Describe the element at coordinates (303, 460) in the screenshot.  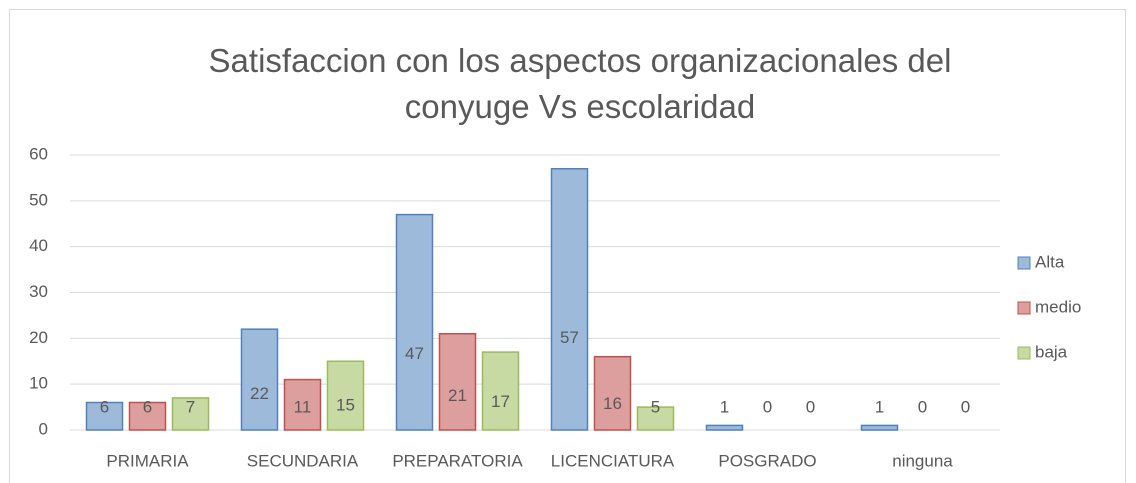
I see `x-tick-label: SECUNDARIA` at that location.